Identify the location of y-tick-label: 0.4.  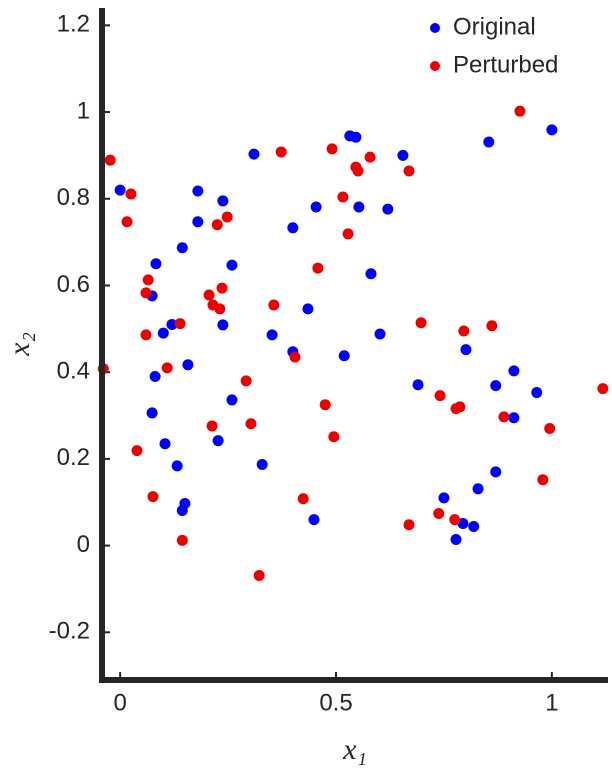
(73, 371).